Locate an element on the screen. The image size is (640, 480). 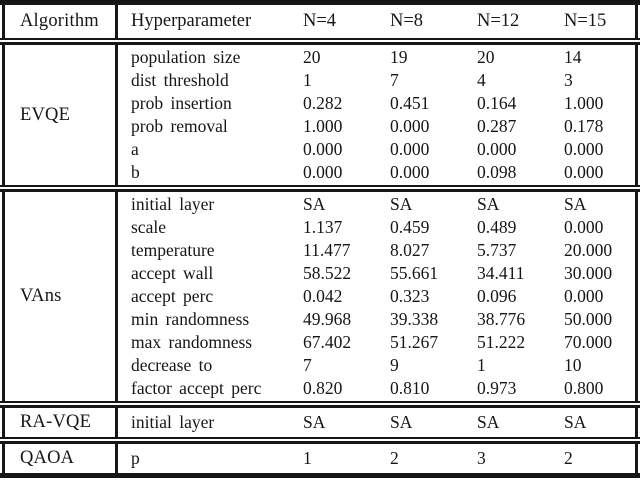
value-n12: 0.973 is located at coordinates (497, 388).